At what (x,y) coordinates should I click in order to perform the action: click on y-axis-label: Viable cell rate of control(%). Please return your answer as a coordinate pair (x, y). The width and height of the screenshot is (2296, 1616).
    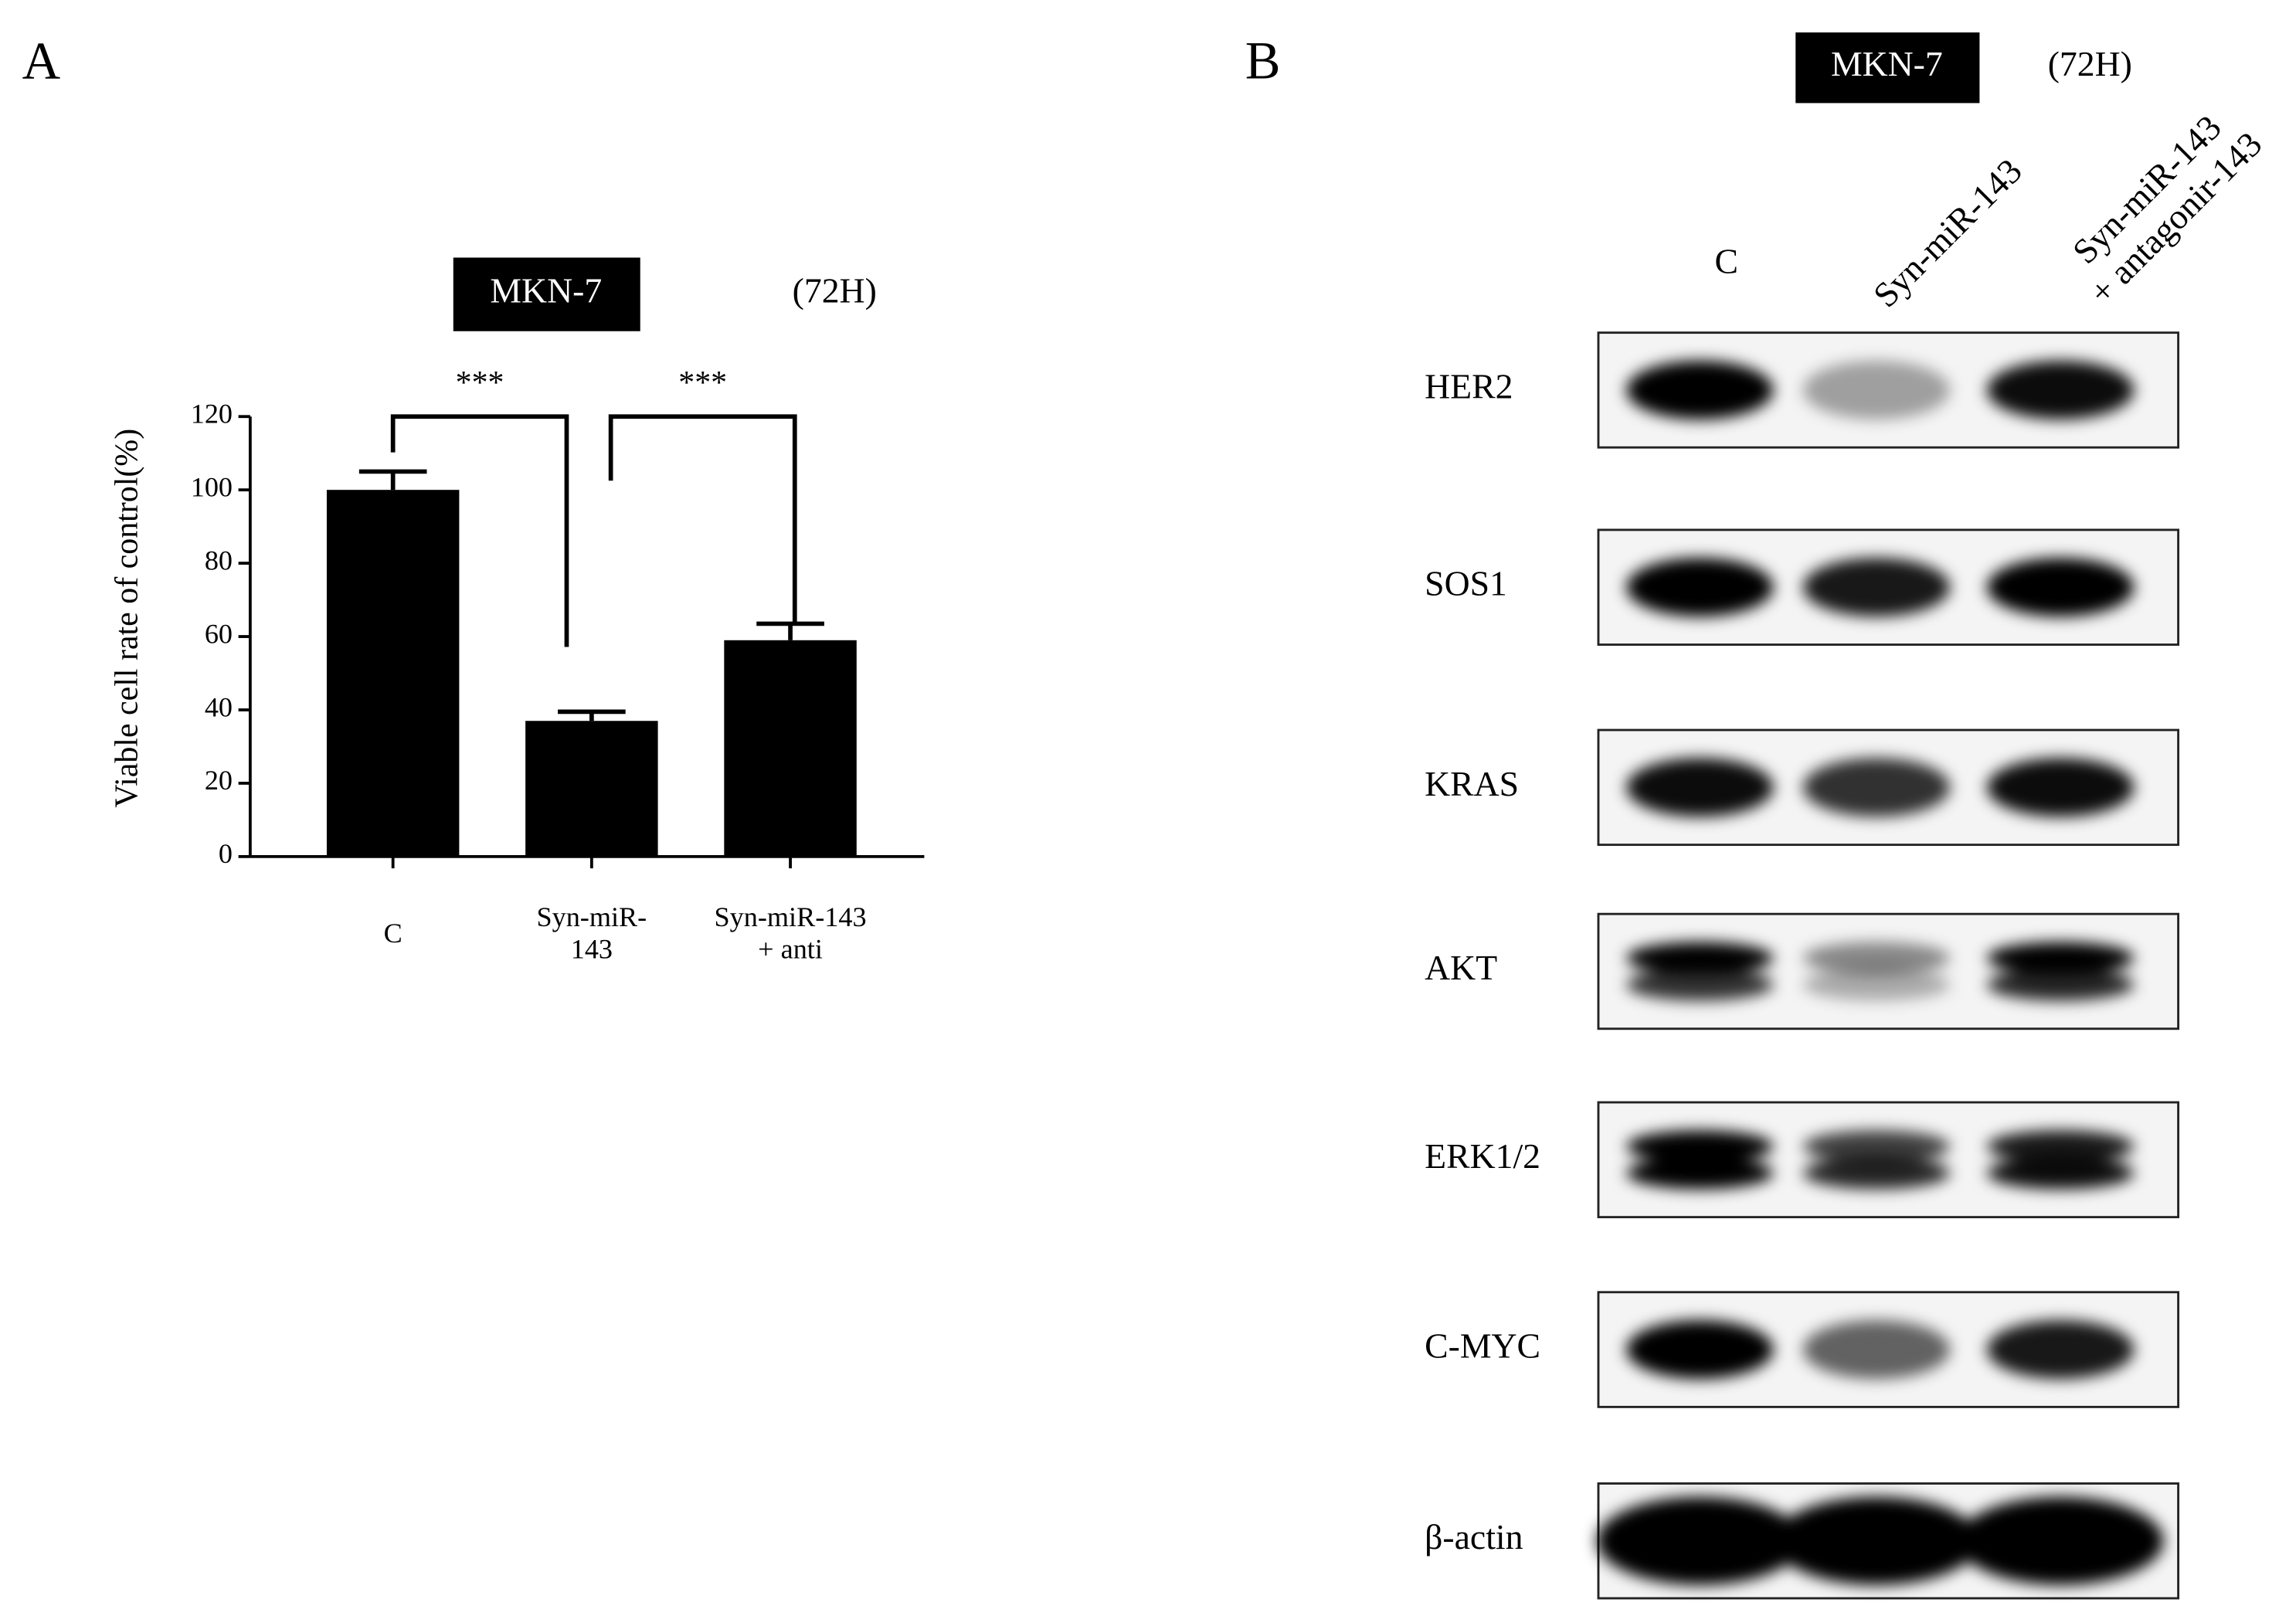
    Looking at the image, I should click on (126, 619).